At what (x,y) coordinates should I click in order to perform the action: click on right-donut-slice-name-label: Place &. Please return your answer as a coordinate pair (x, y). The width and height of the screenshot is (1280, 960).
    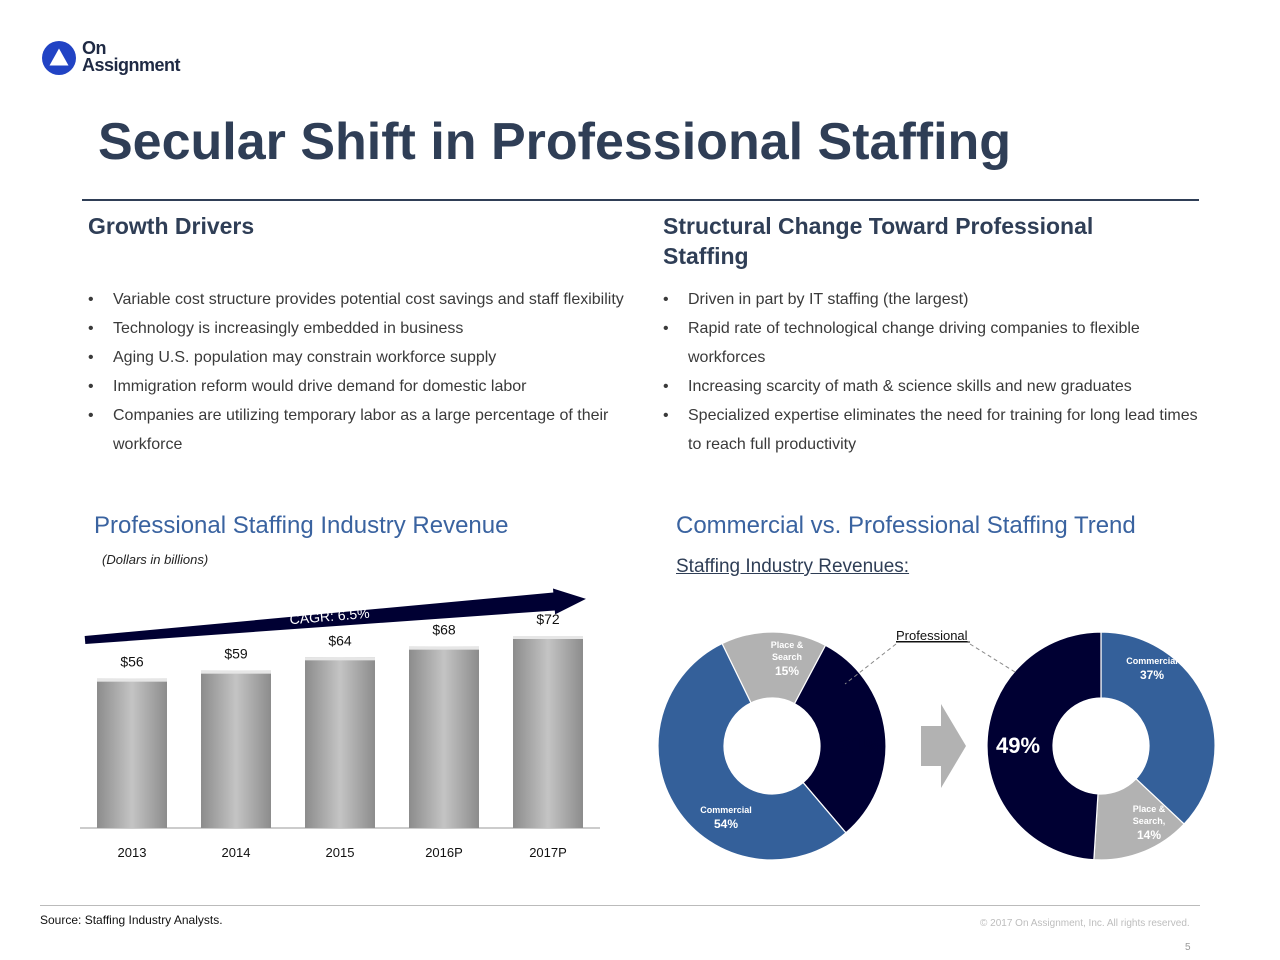
    Looking at the image, I should click on (1149, 809).